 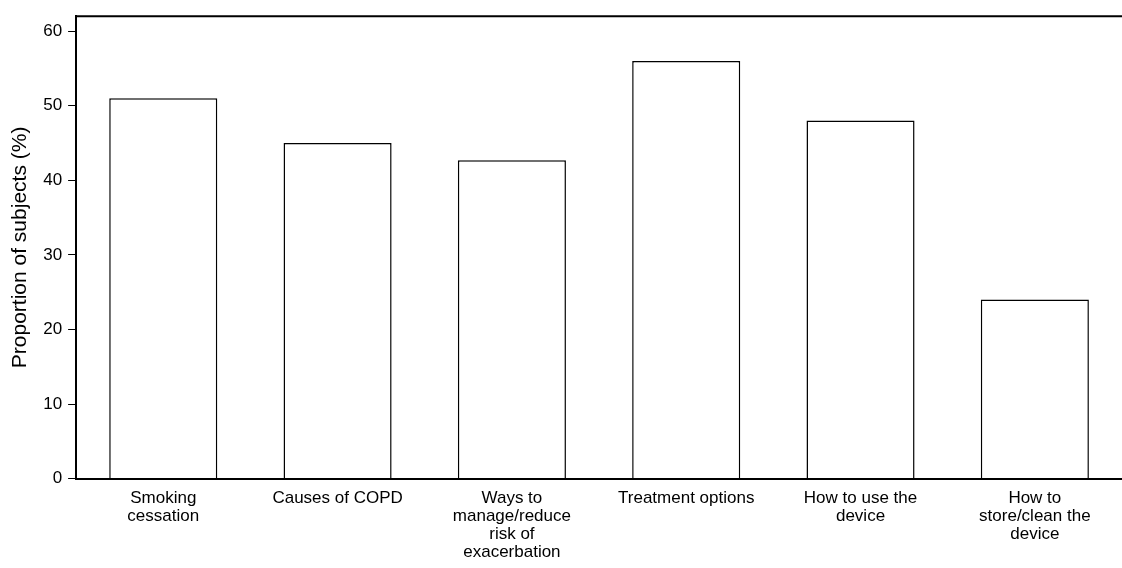 I want to click on x-tick-label: Smoking cessation, so click(x=163, y=507).